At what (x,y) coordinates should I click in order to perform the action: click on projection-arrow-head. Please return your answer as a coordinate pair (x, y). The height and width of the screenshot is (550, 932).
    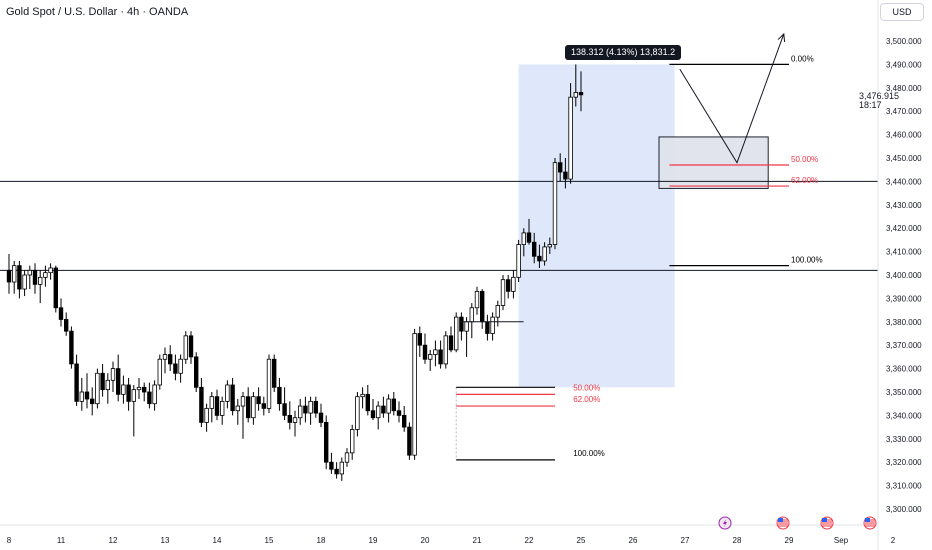
    Looking at the image, I should click on (781, 37).